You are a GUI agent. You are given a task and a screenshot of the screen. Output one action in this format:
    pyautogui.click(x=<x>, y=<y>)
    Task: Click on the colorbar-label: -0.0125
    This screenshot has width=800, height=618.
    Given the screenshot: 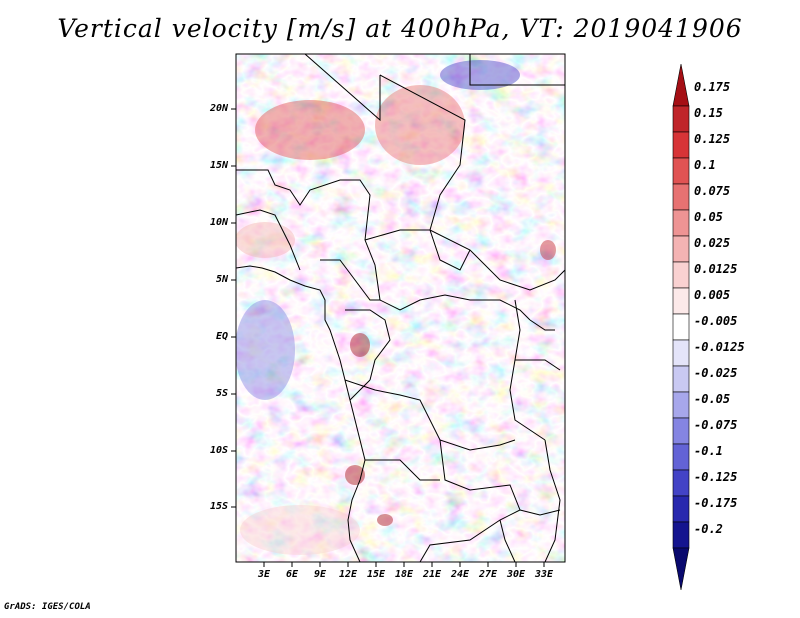 What is the action you would take?
    pyautogui.click(x=719, y=347)
    